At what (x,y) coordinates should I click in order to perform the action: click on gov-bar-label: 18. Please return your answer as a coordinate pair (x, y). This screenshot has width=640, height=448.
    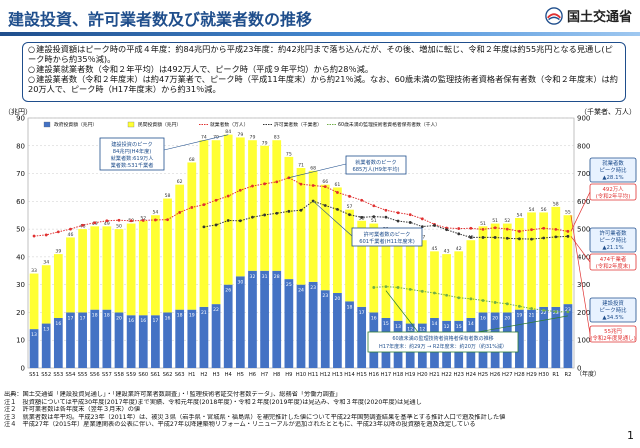
    Looking at the image, I should click on (180, 316).